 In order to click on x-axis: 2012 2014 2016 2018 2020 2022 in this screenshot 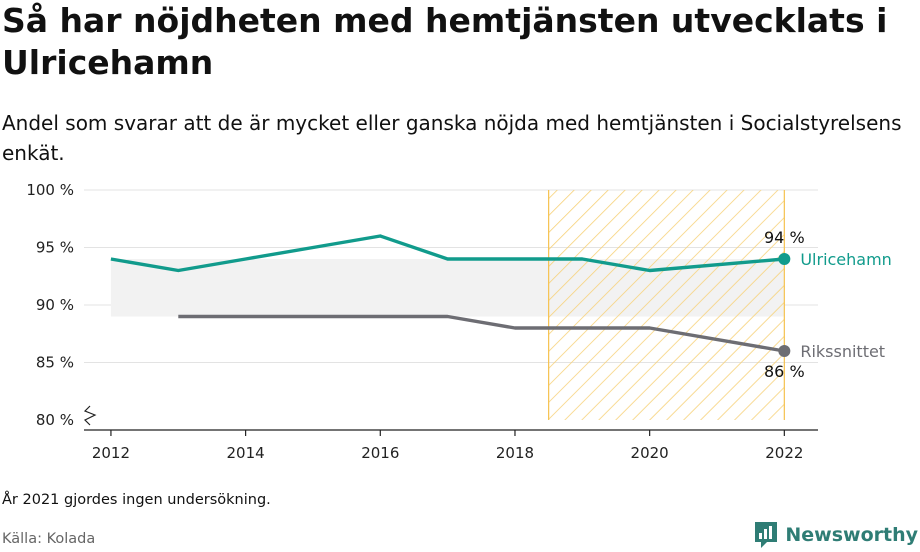, I will do `click(451, 445)`.